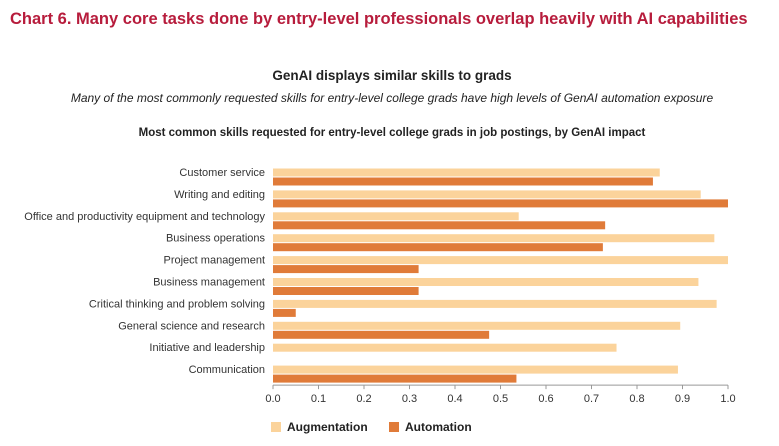 The width and height of the screenshot is (779, 446). What do you see at coordinates (215, 261) in the screenshot?
I see `category-label: Project management` at bounding box center [215, 261].